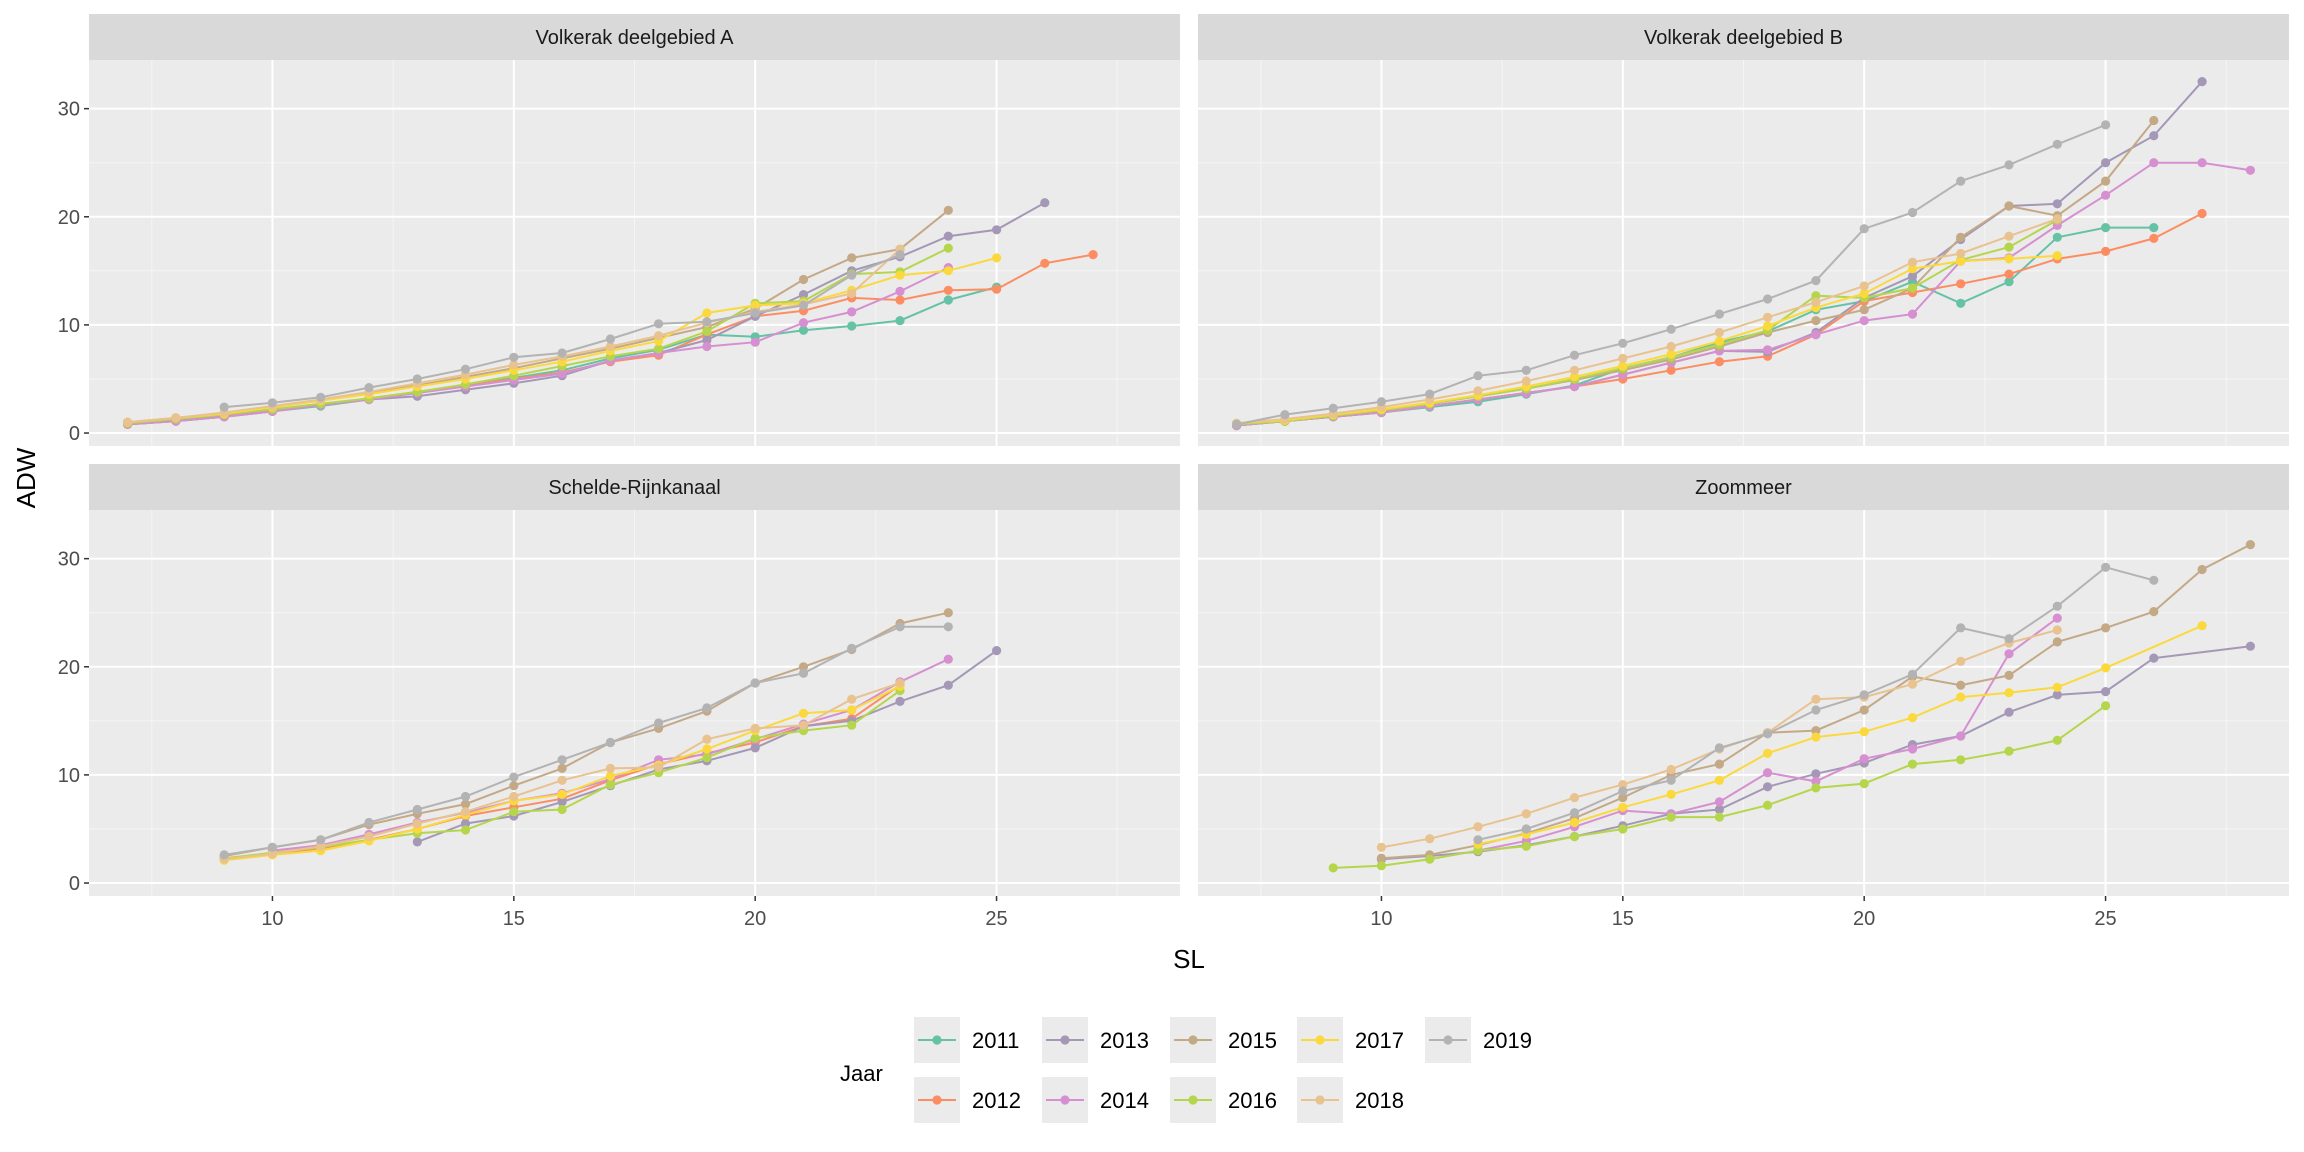 The height and width of the screenshot is (1152, 2304). What do you see at coordinates (1647, 322) in the screenshot?
I see `series-line-2016` at bounding box center [1647, 322].